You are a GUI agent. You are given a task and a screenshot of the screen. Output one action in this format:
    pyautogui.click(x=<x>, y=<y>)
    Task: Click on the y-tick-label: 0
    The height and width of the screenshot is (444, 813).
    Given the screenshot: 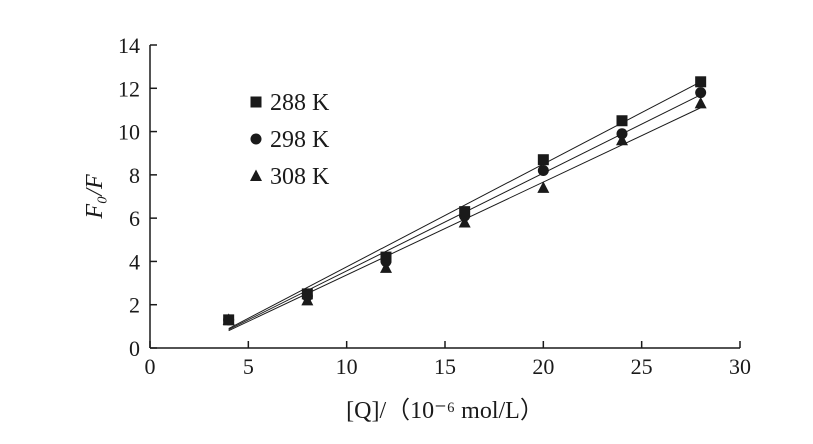 What is the action you would take?
    pyautogui.click(x=134, y=348)
    